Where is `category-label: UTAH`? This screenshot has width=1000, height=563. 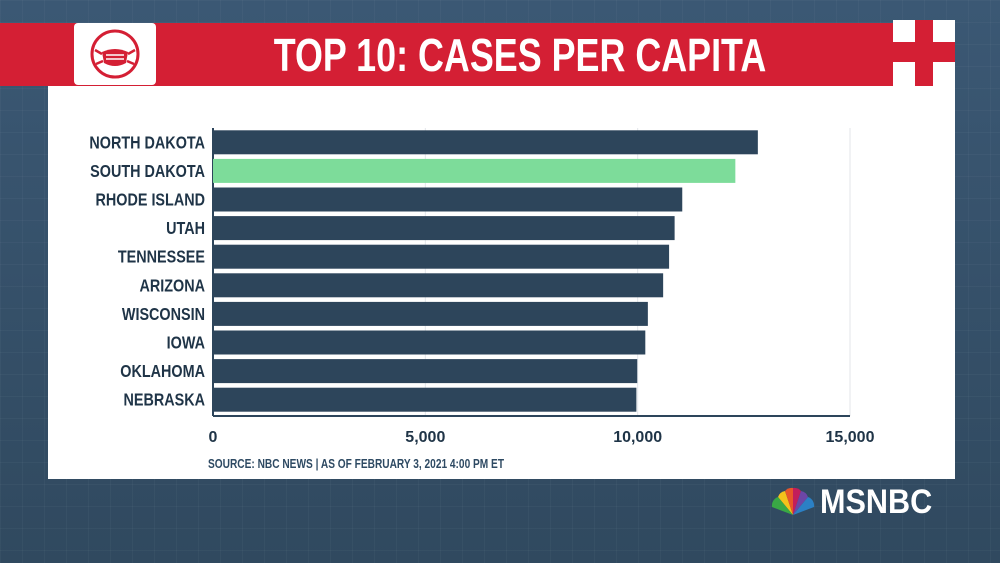 category-label: UTAH is located at coordinates (185, 229).